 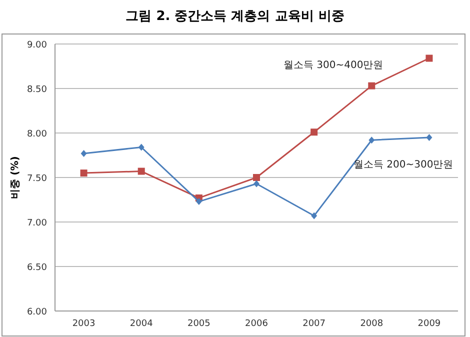 I want to click on y-tick-label: 9.00, so click(x=37, y=45).